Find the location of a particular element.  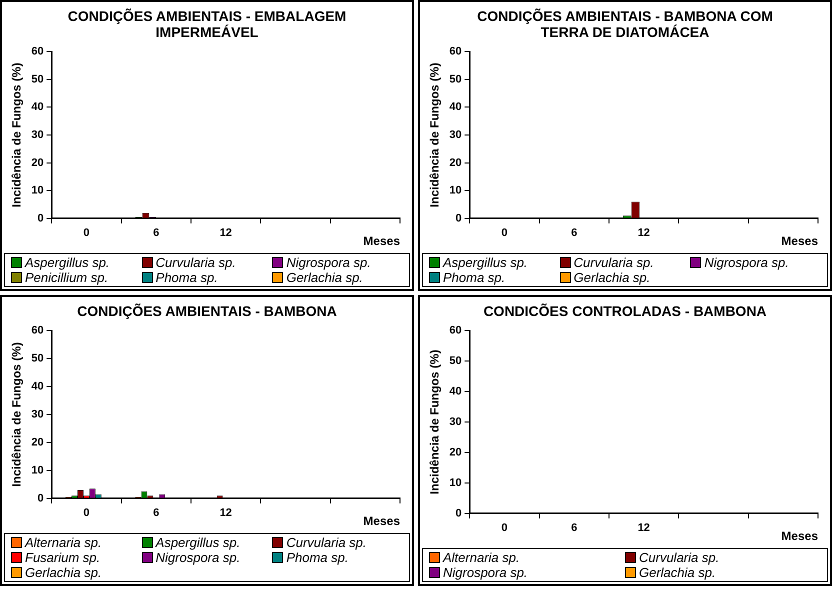

chart-title: CONDIÇÕES AMBIENTAIS - BAMBONA COM TERRA DE DIATOMÁCEA is located at coordinates (625, 23).